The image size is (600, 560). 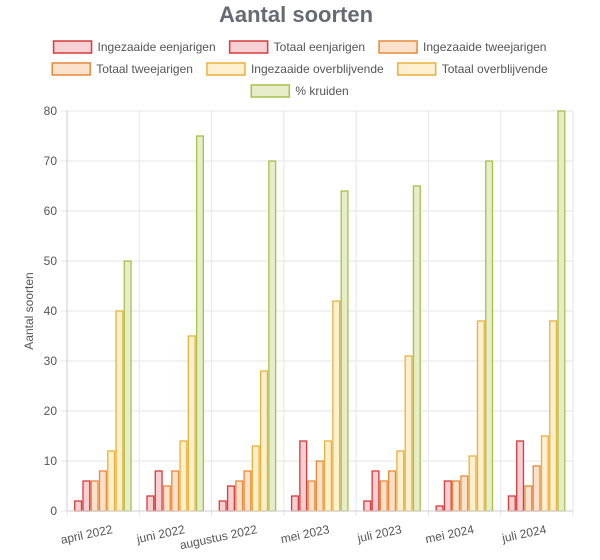 What do you see at coordinates (144, 69) in the screenshot?
I see `legend-label: Totaal tweejarigen` at bounding box center [144, 69].